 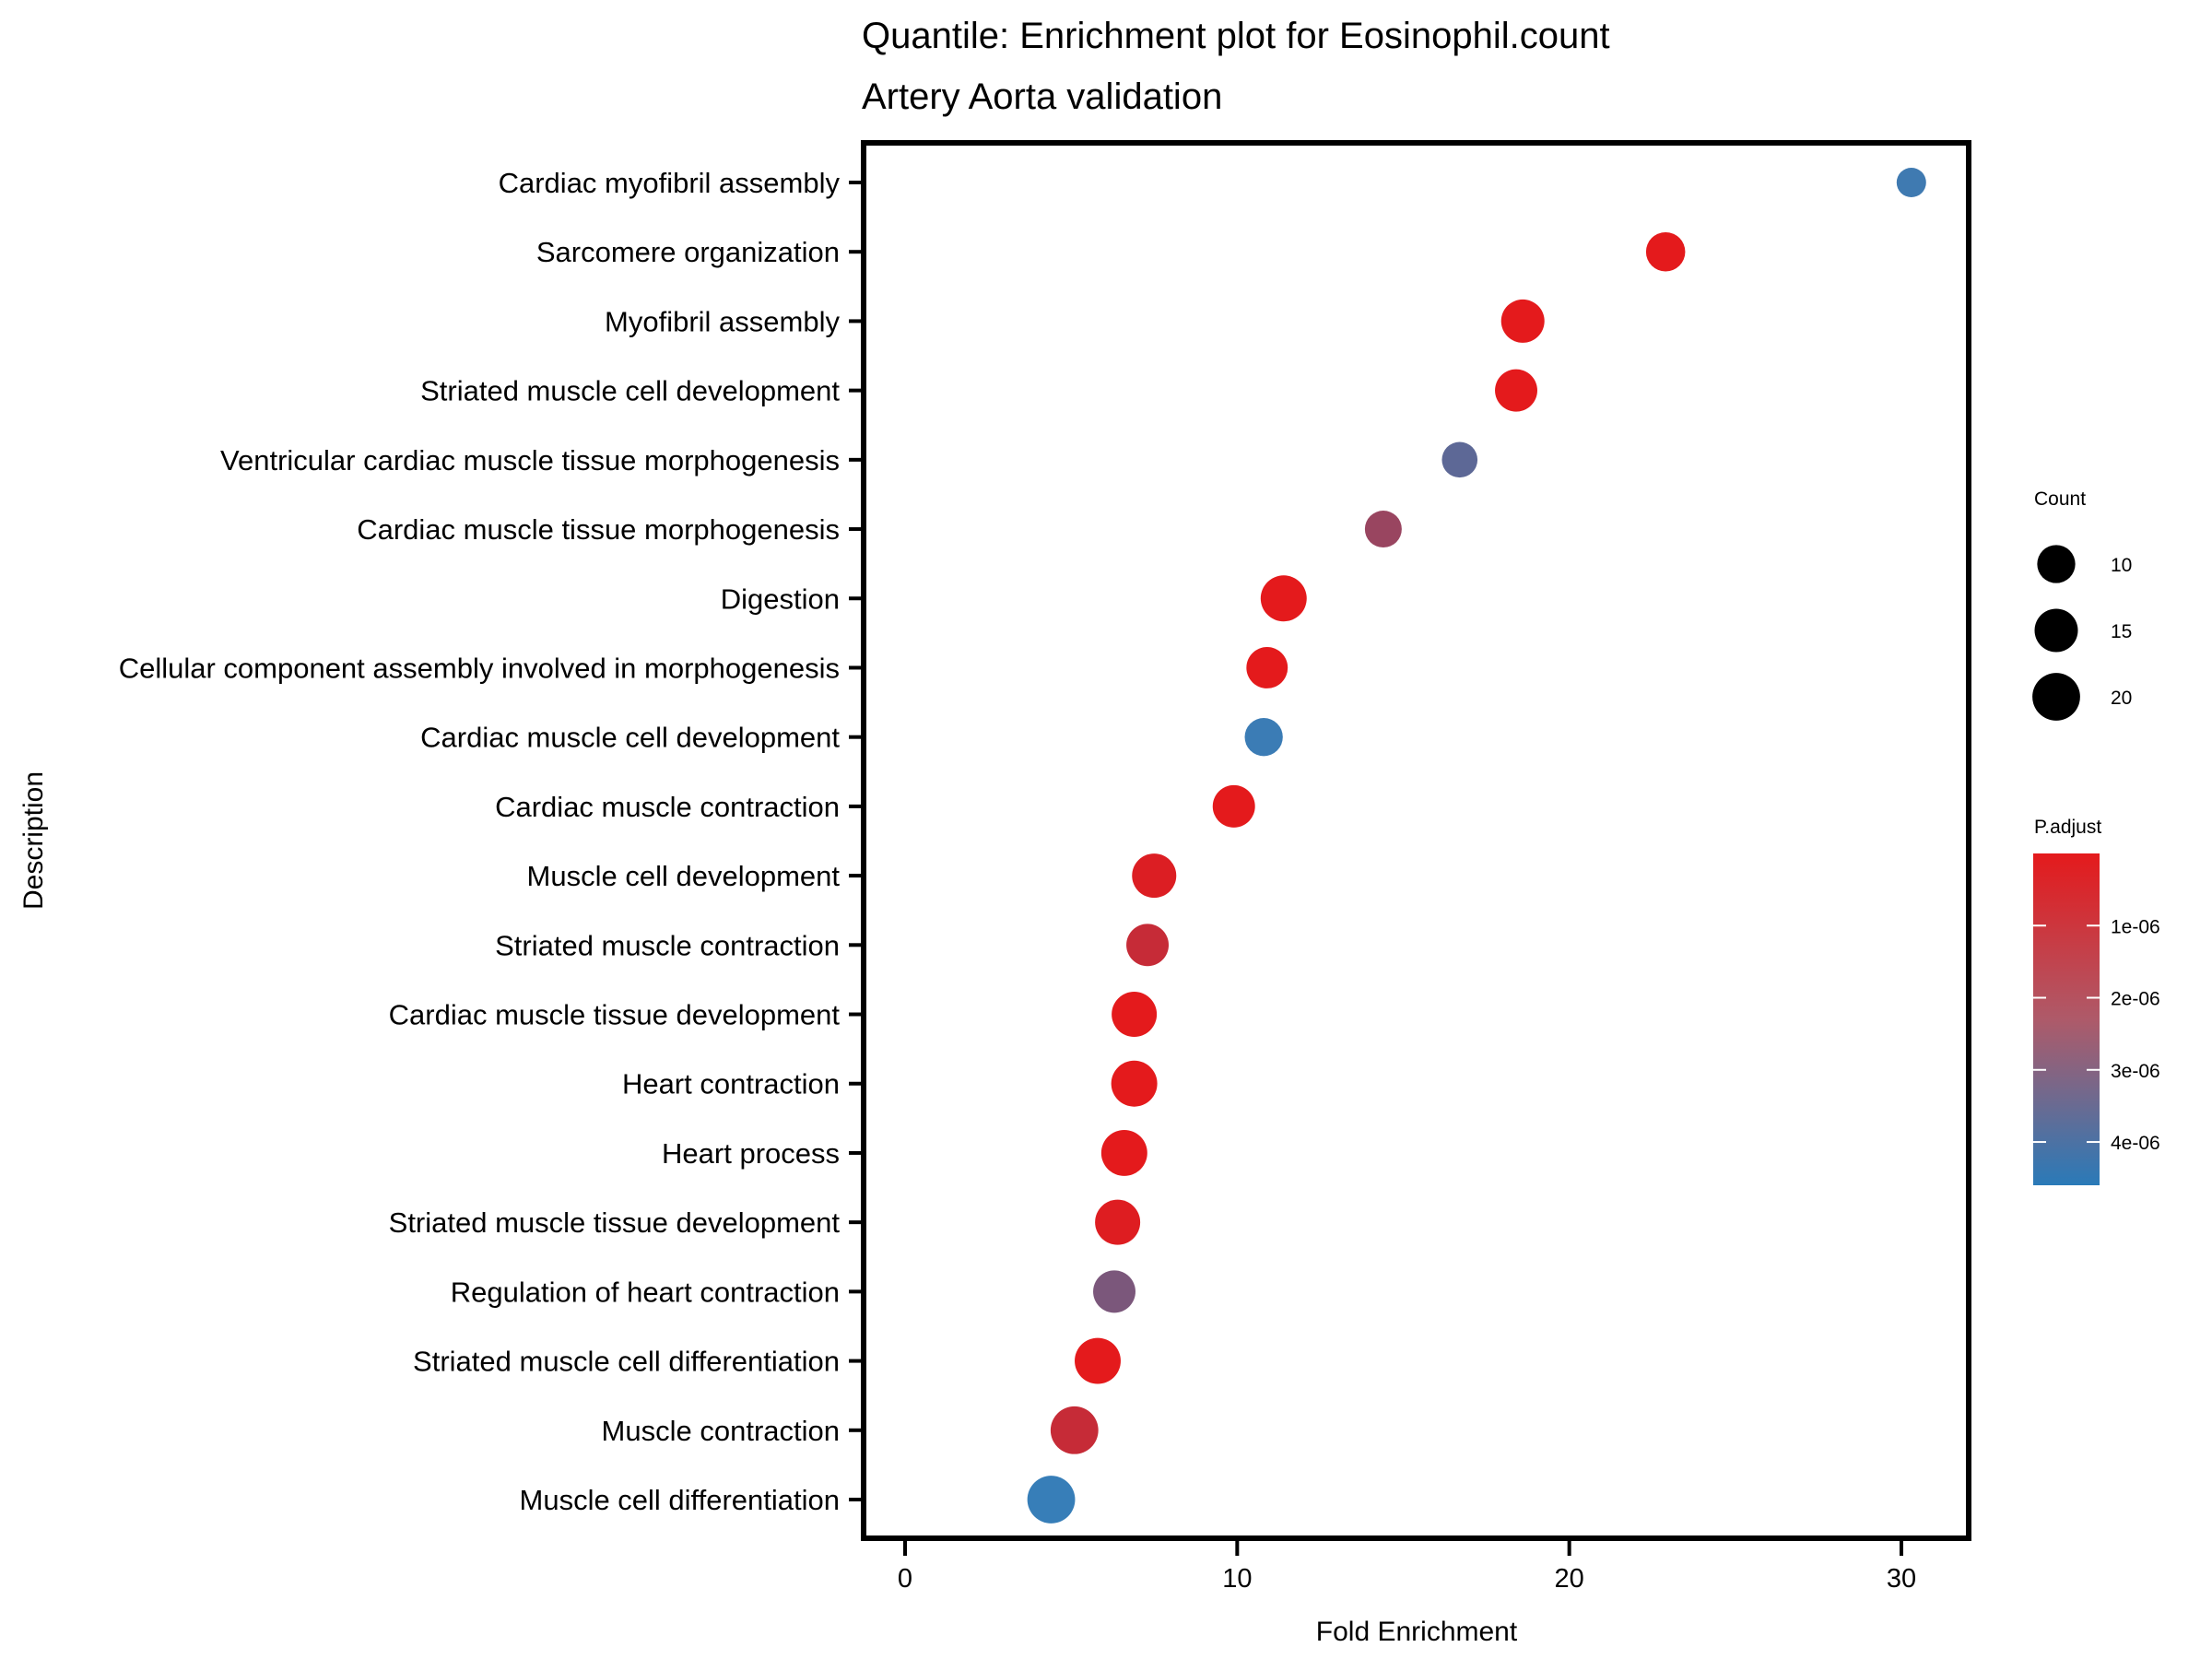 I want to click on colorbar, so click(x=2066, y=1019).